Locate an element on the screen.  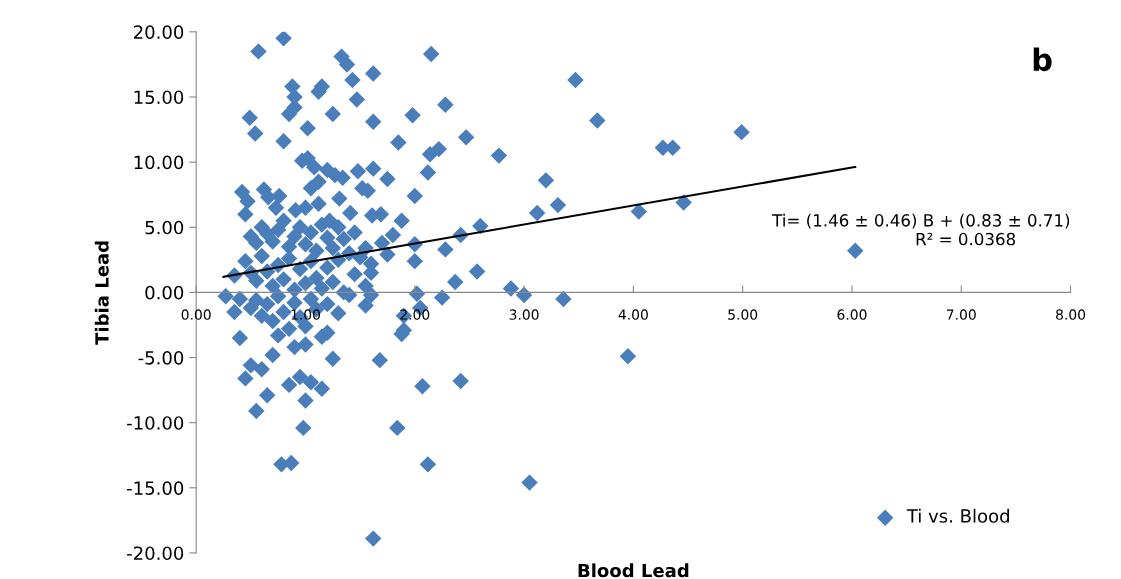
x-tick-label: 6.00 is located at coordinates (852, 314).